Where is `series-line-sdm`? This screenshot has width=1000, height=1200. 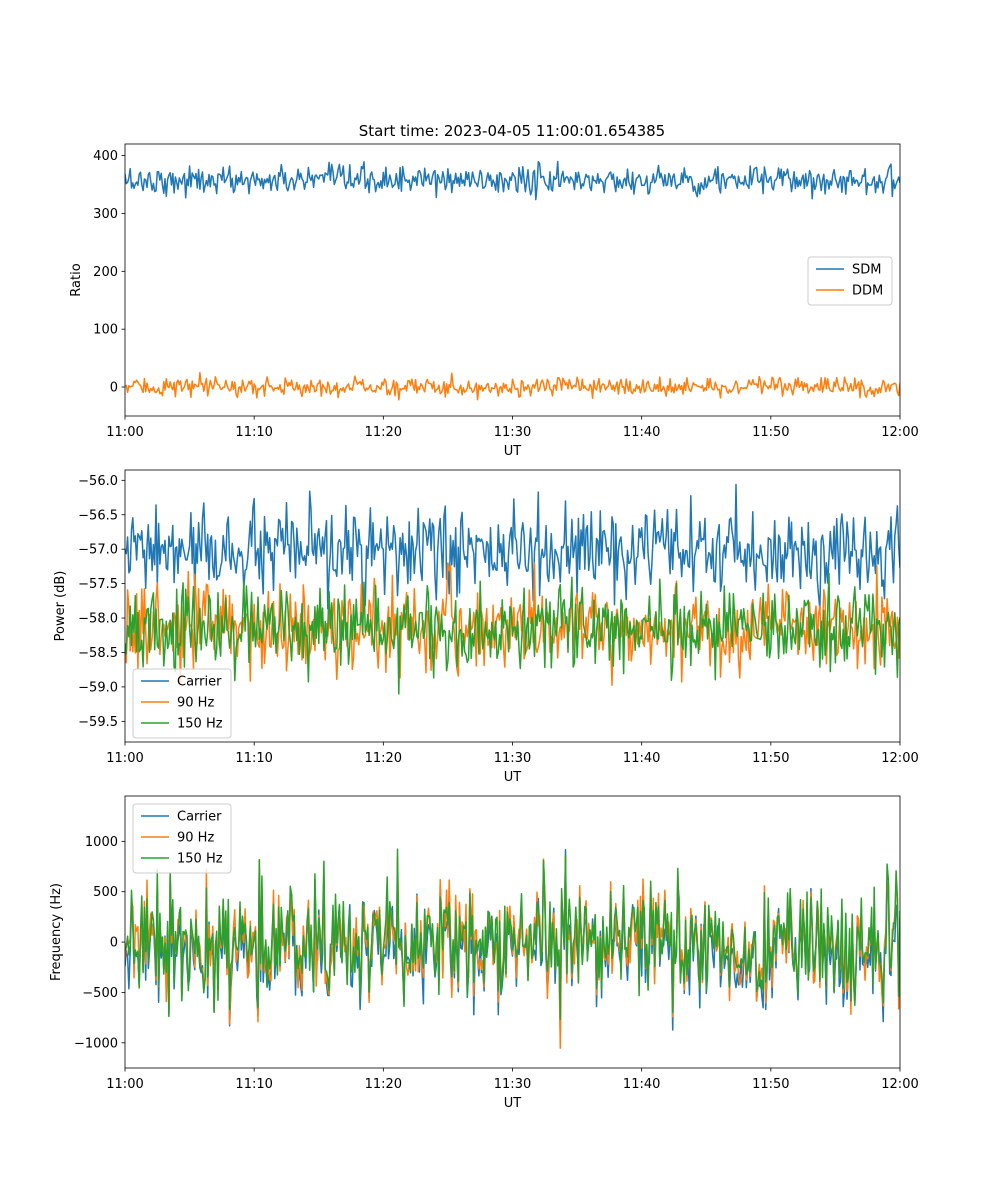 series-line-sdm is located at coordinates (512, 180).